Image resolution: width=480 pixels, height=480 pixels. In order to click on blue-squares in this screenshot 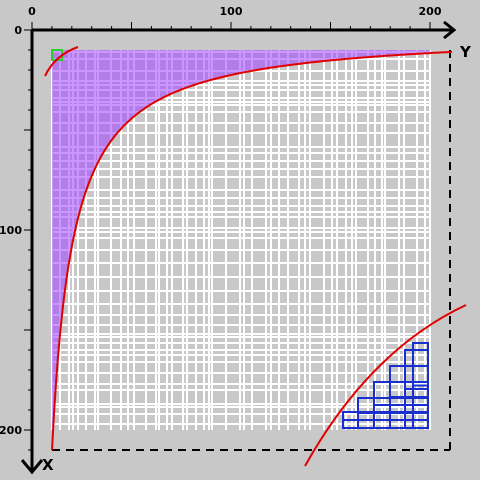, I will do `click(385, 385)`.